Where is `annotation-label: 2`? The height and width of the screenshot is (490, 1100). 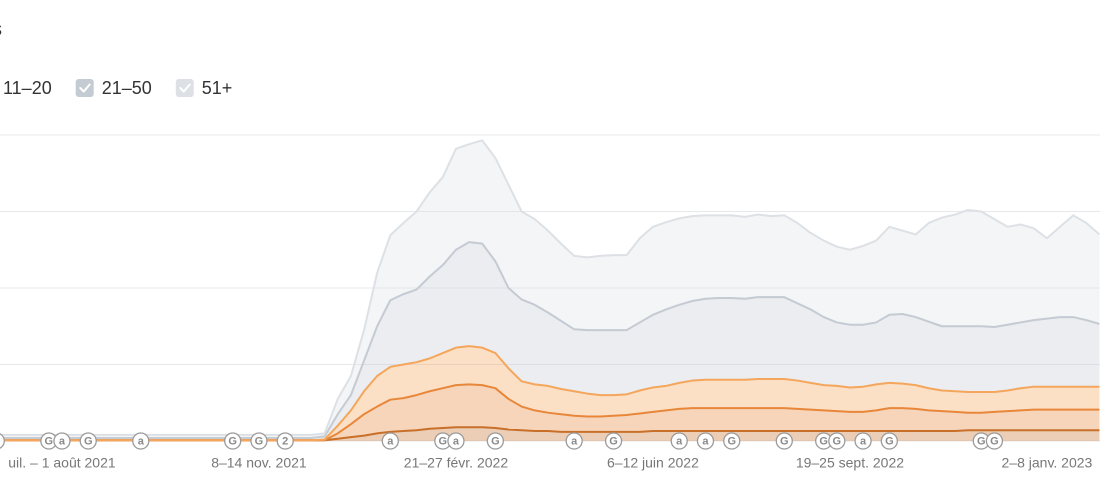
annotation-label: 2 is located at coordinates (285, 441).